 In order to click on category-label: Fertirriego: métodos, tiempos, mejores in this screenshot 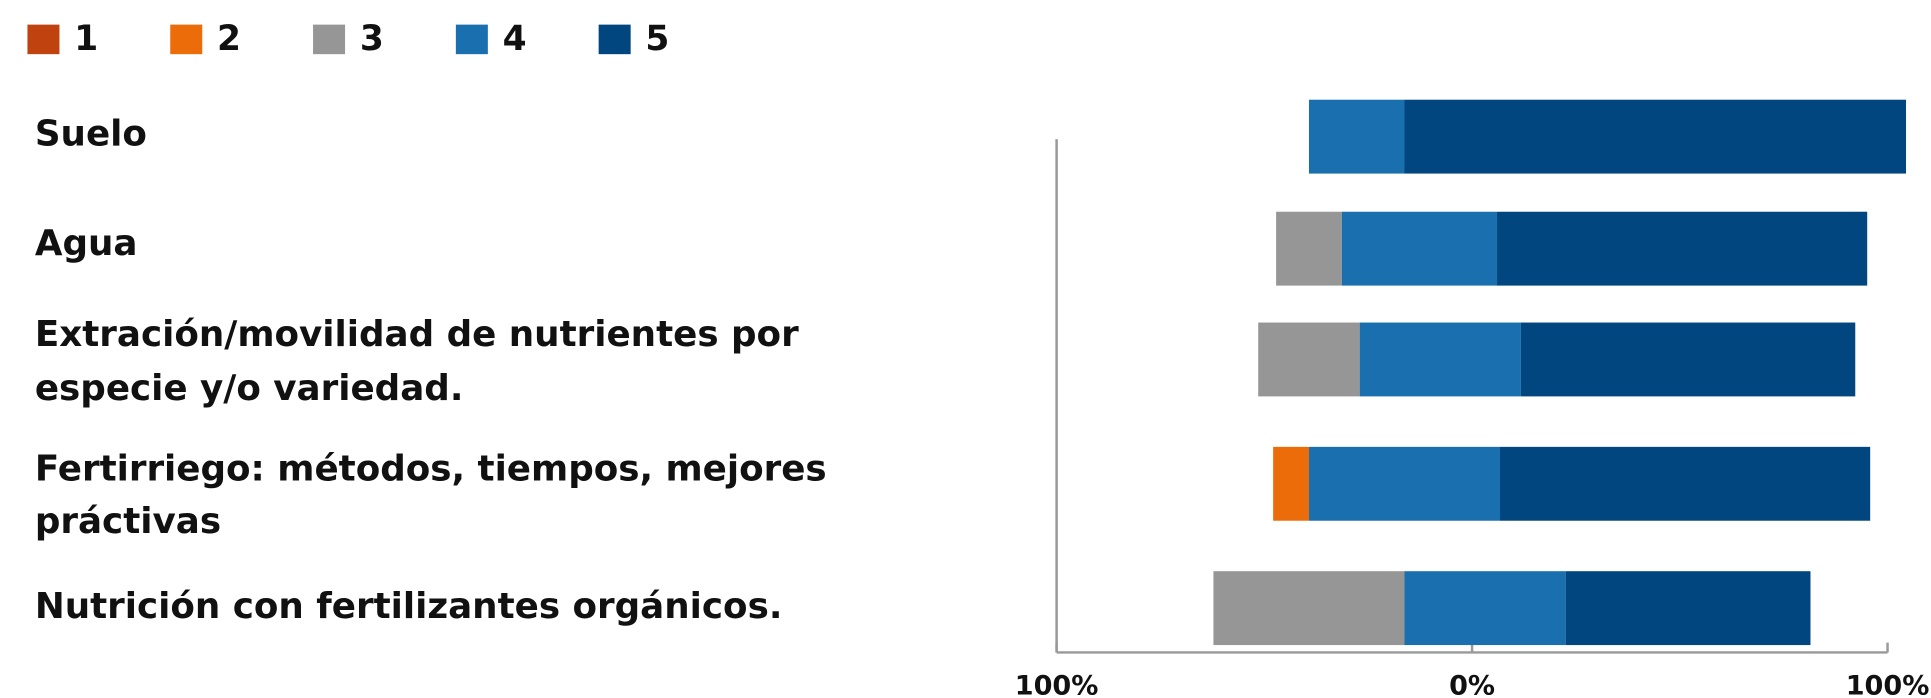, I will do `click(431, 468)`.